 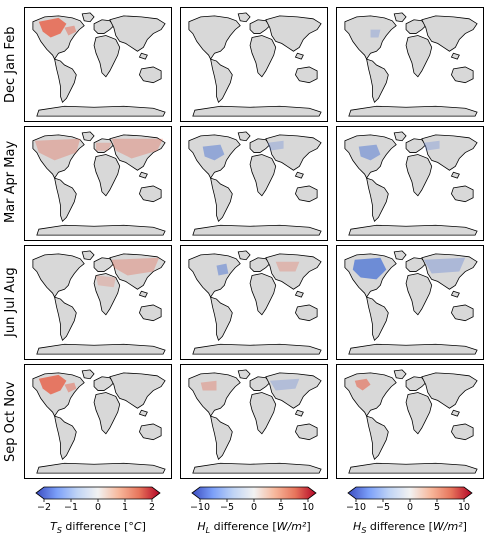 I want to click on colorbar-tick-label: −10, so click(x=200, y=507).